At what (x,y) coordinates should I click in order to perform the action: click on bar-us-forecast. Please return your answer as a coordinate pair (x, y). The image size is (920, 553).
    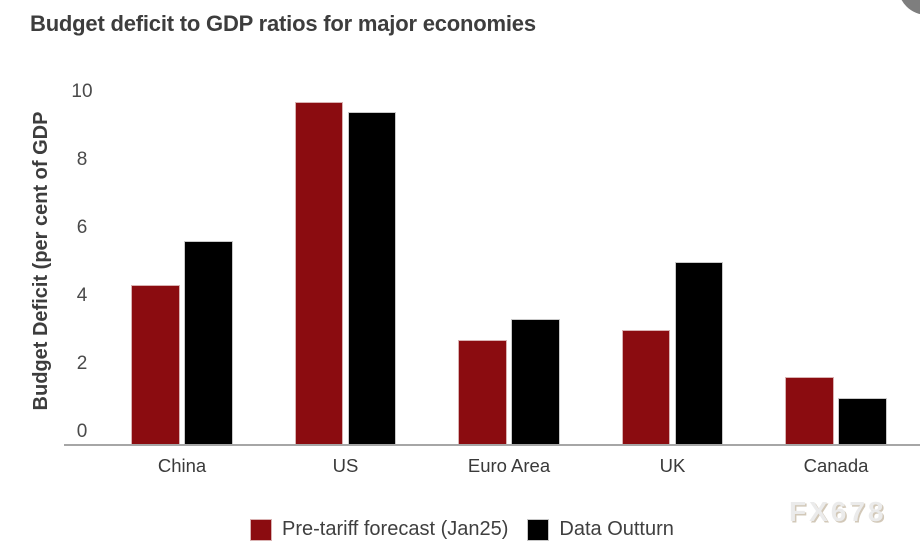
    Looking at the image, I should click on (319, 273).